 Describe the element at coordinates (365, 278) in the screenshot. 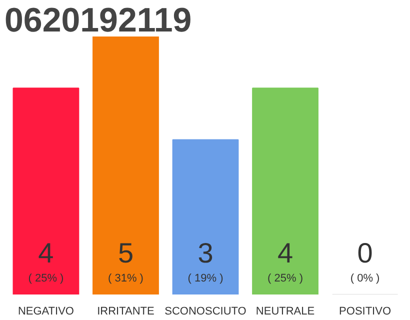

I see `annotation: ( 0% )` at that location.